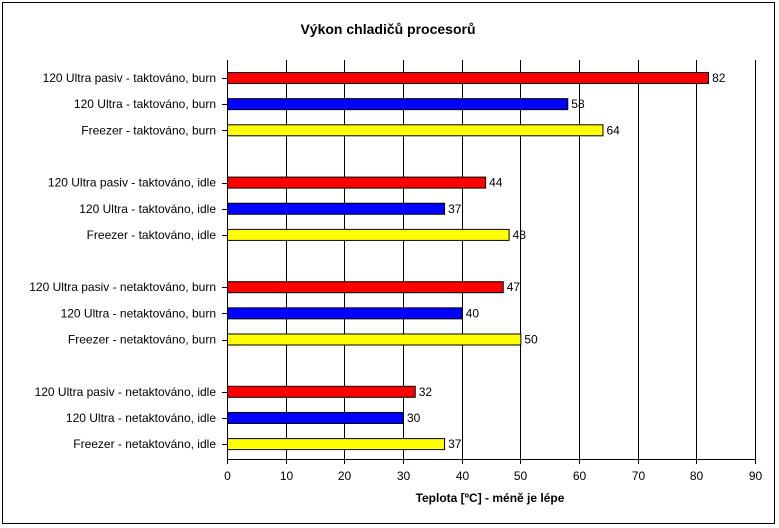 This screenshot has width=779, height=528. I want to click on data-label: 44, so click(496, 183).